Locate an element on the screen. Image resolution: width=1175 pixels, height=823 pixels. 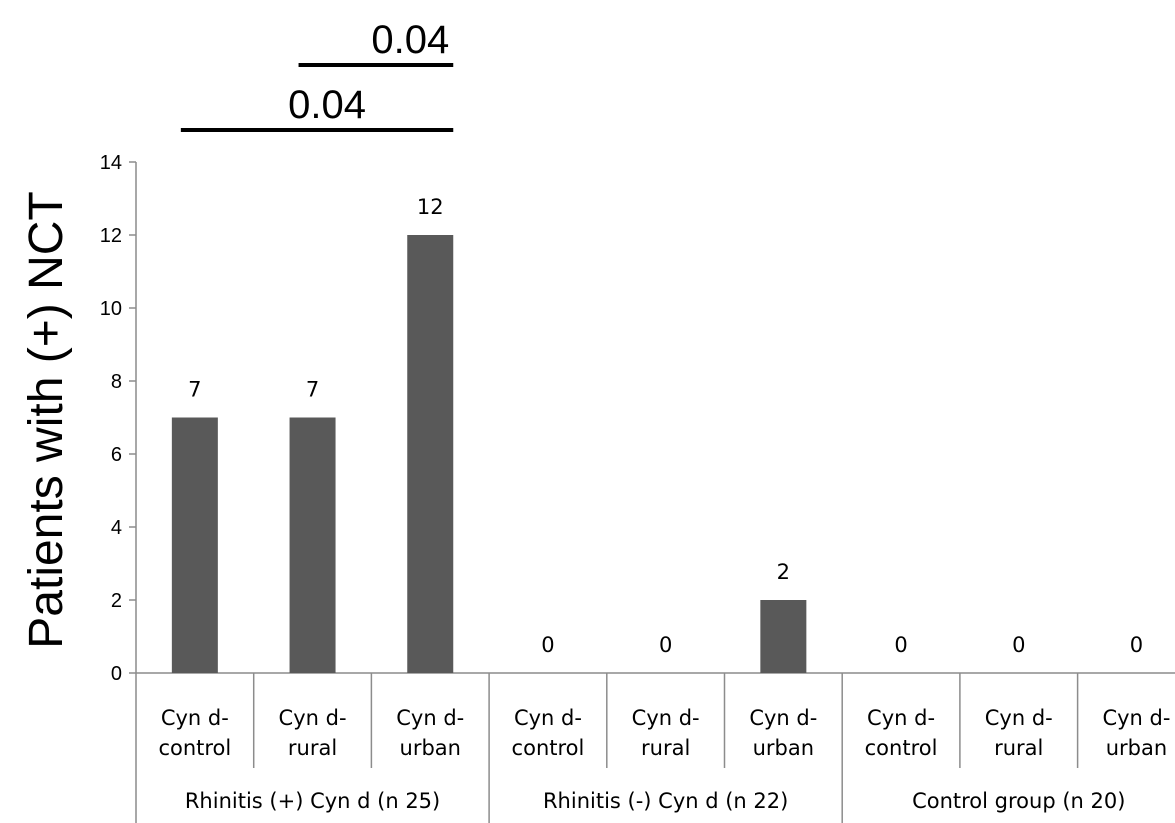
group-label: Rhinitis (+) Cyn d (n 25) is located at coordinates (312, 801).